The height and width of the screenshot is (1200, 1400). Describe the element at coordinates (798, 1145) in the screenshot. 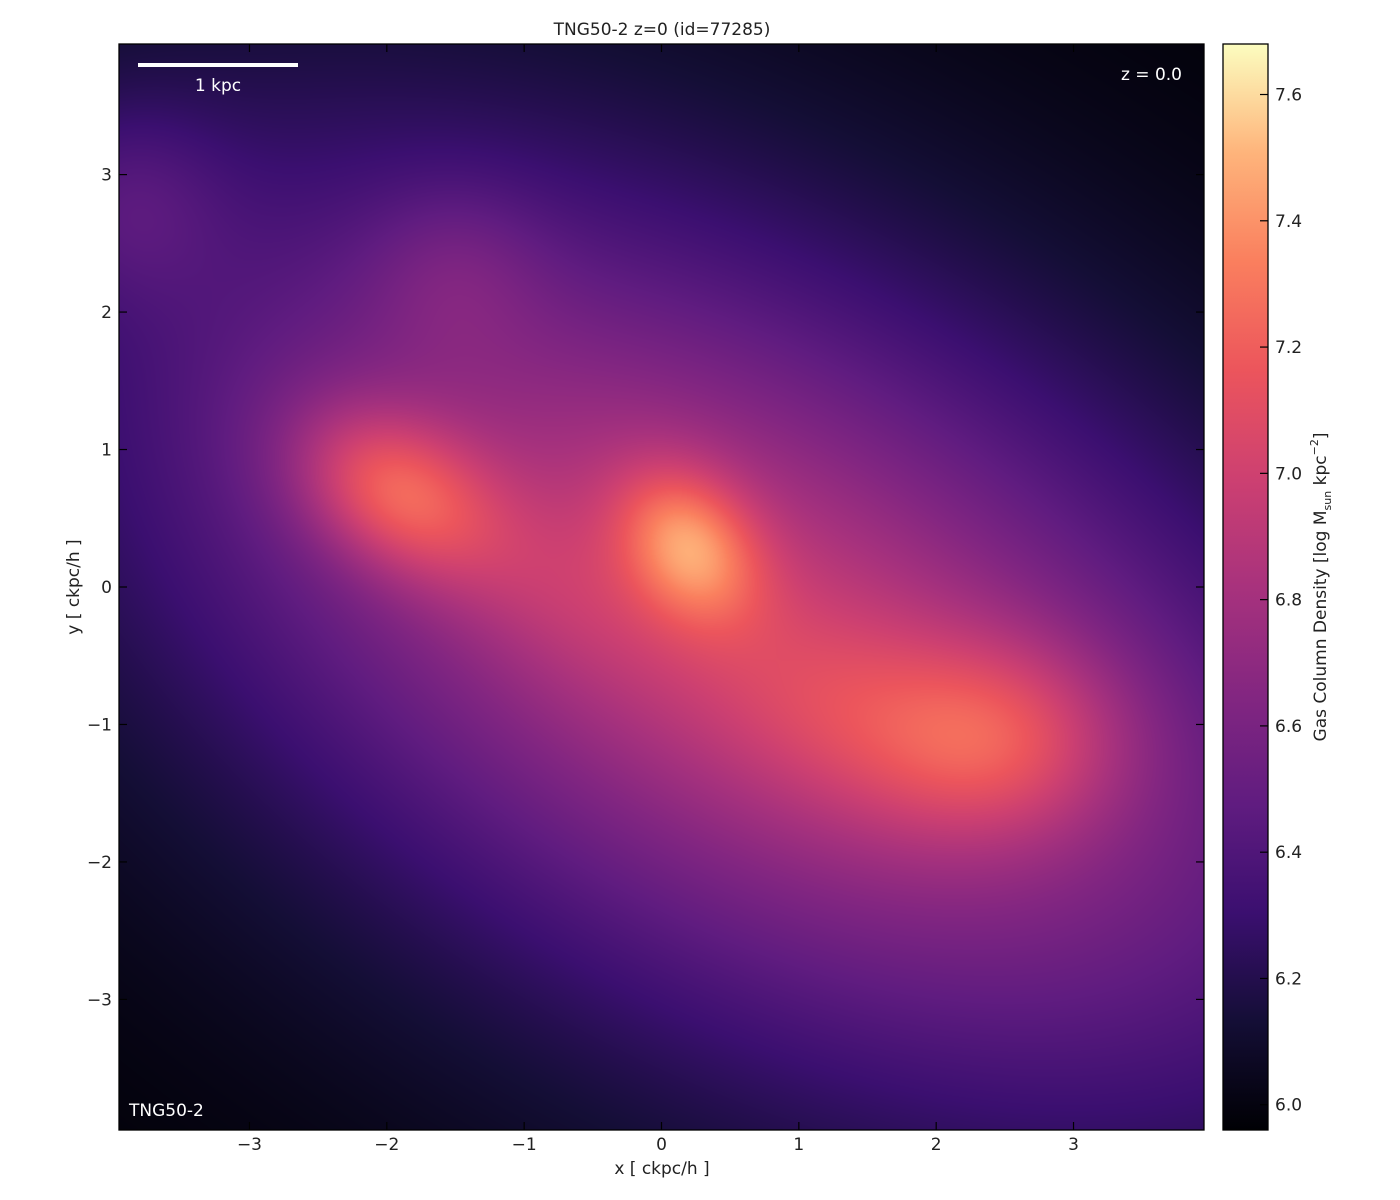

I see `x-tick-label: 1` at that location.